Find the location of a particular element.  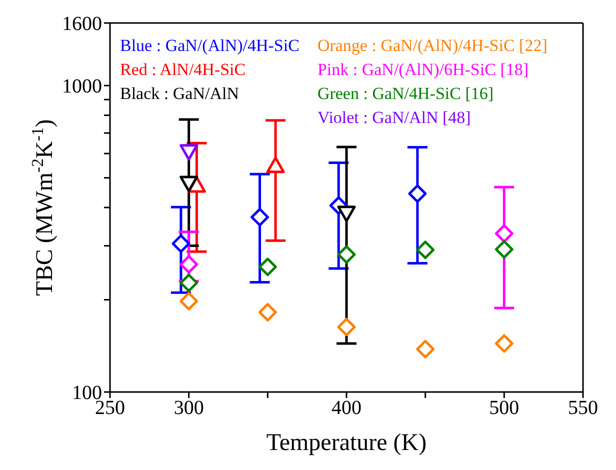

text: Pink : GaN/(AlN)/6H-SiC [18] is located at coordinates (423, 70).